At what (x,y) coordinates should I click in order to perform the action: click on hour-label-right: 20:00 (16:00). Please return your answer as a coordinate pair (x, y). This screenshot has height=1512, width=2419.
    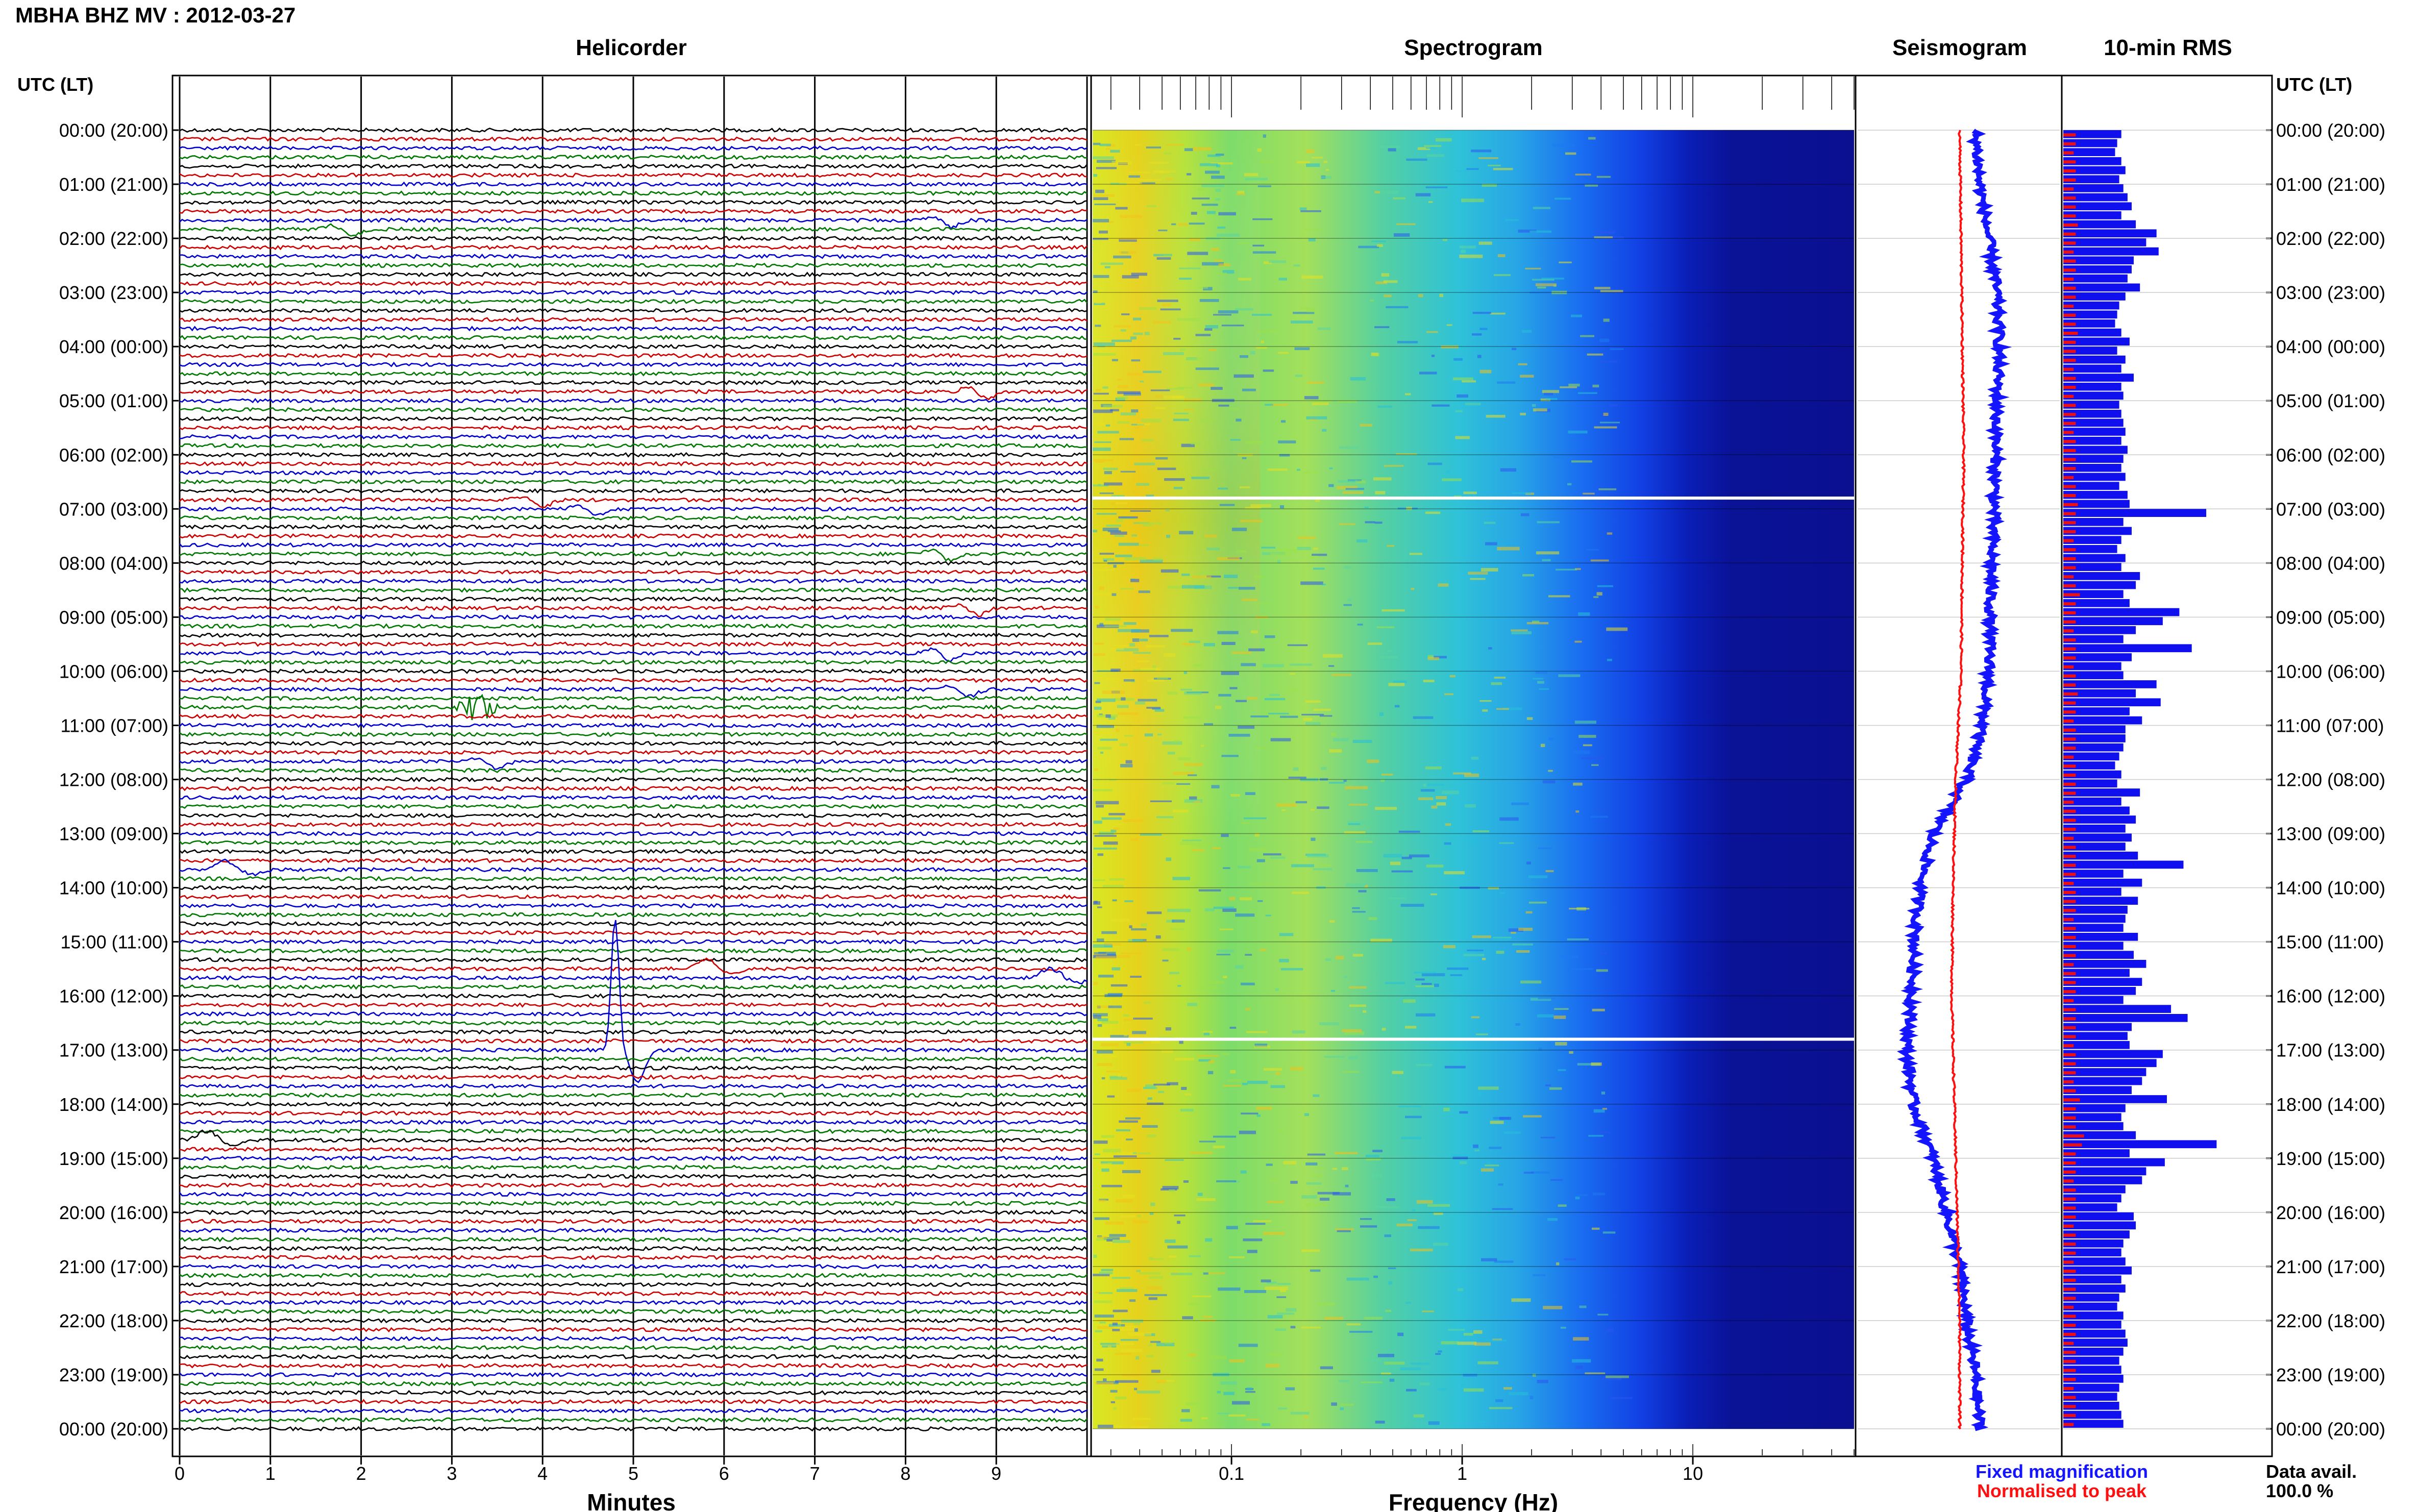
    Looking at the image, I should click on (2330, 1212).